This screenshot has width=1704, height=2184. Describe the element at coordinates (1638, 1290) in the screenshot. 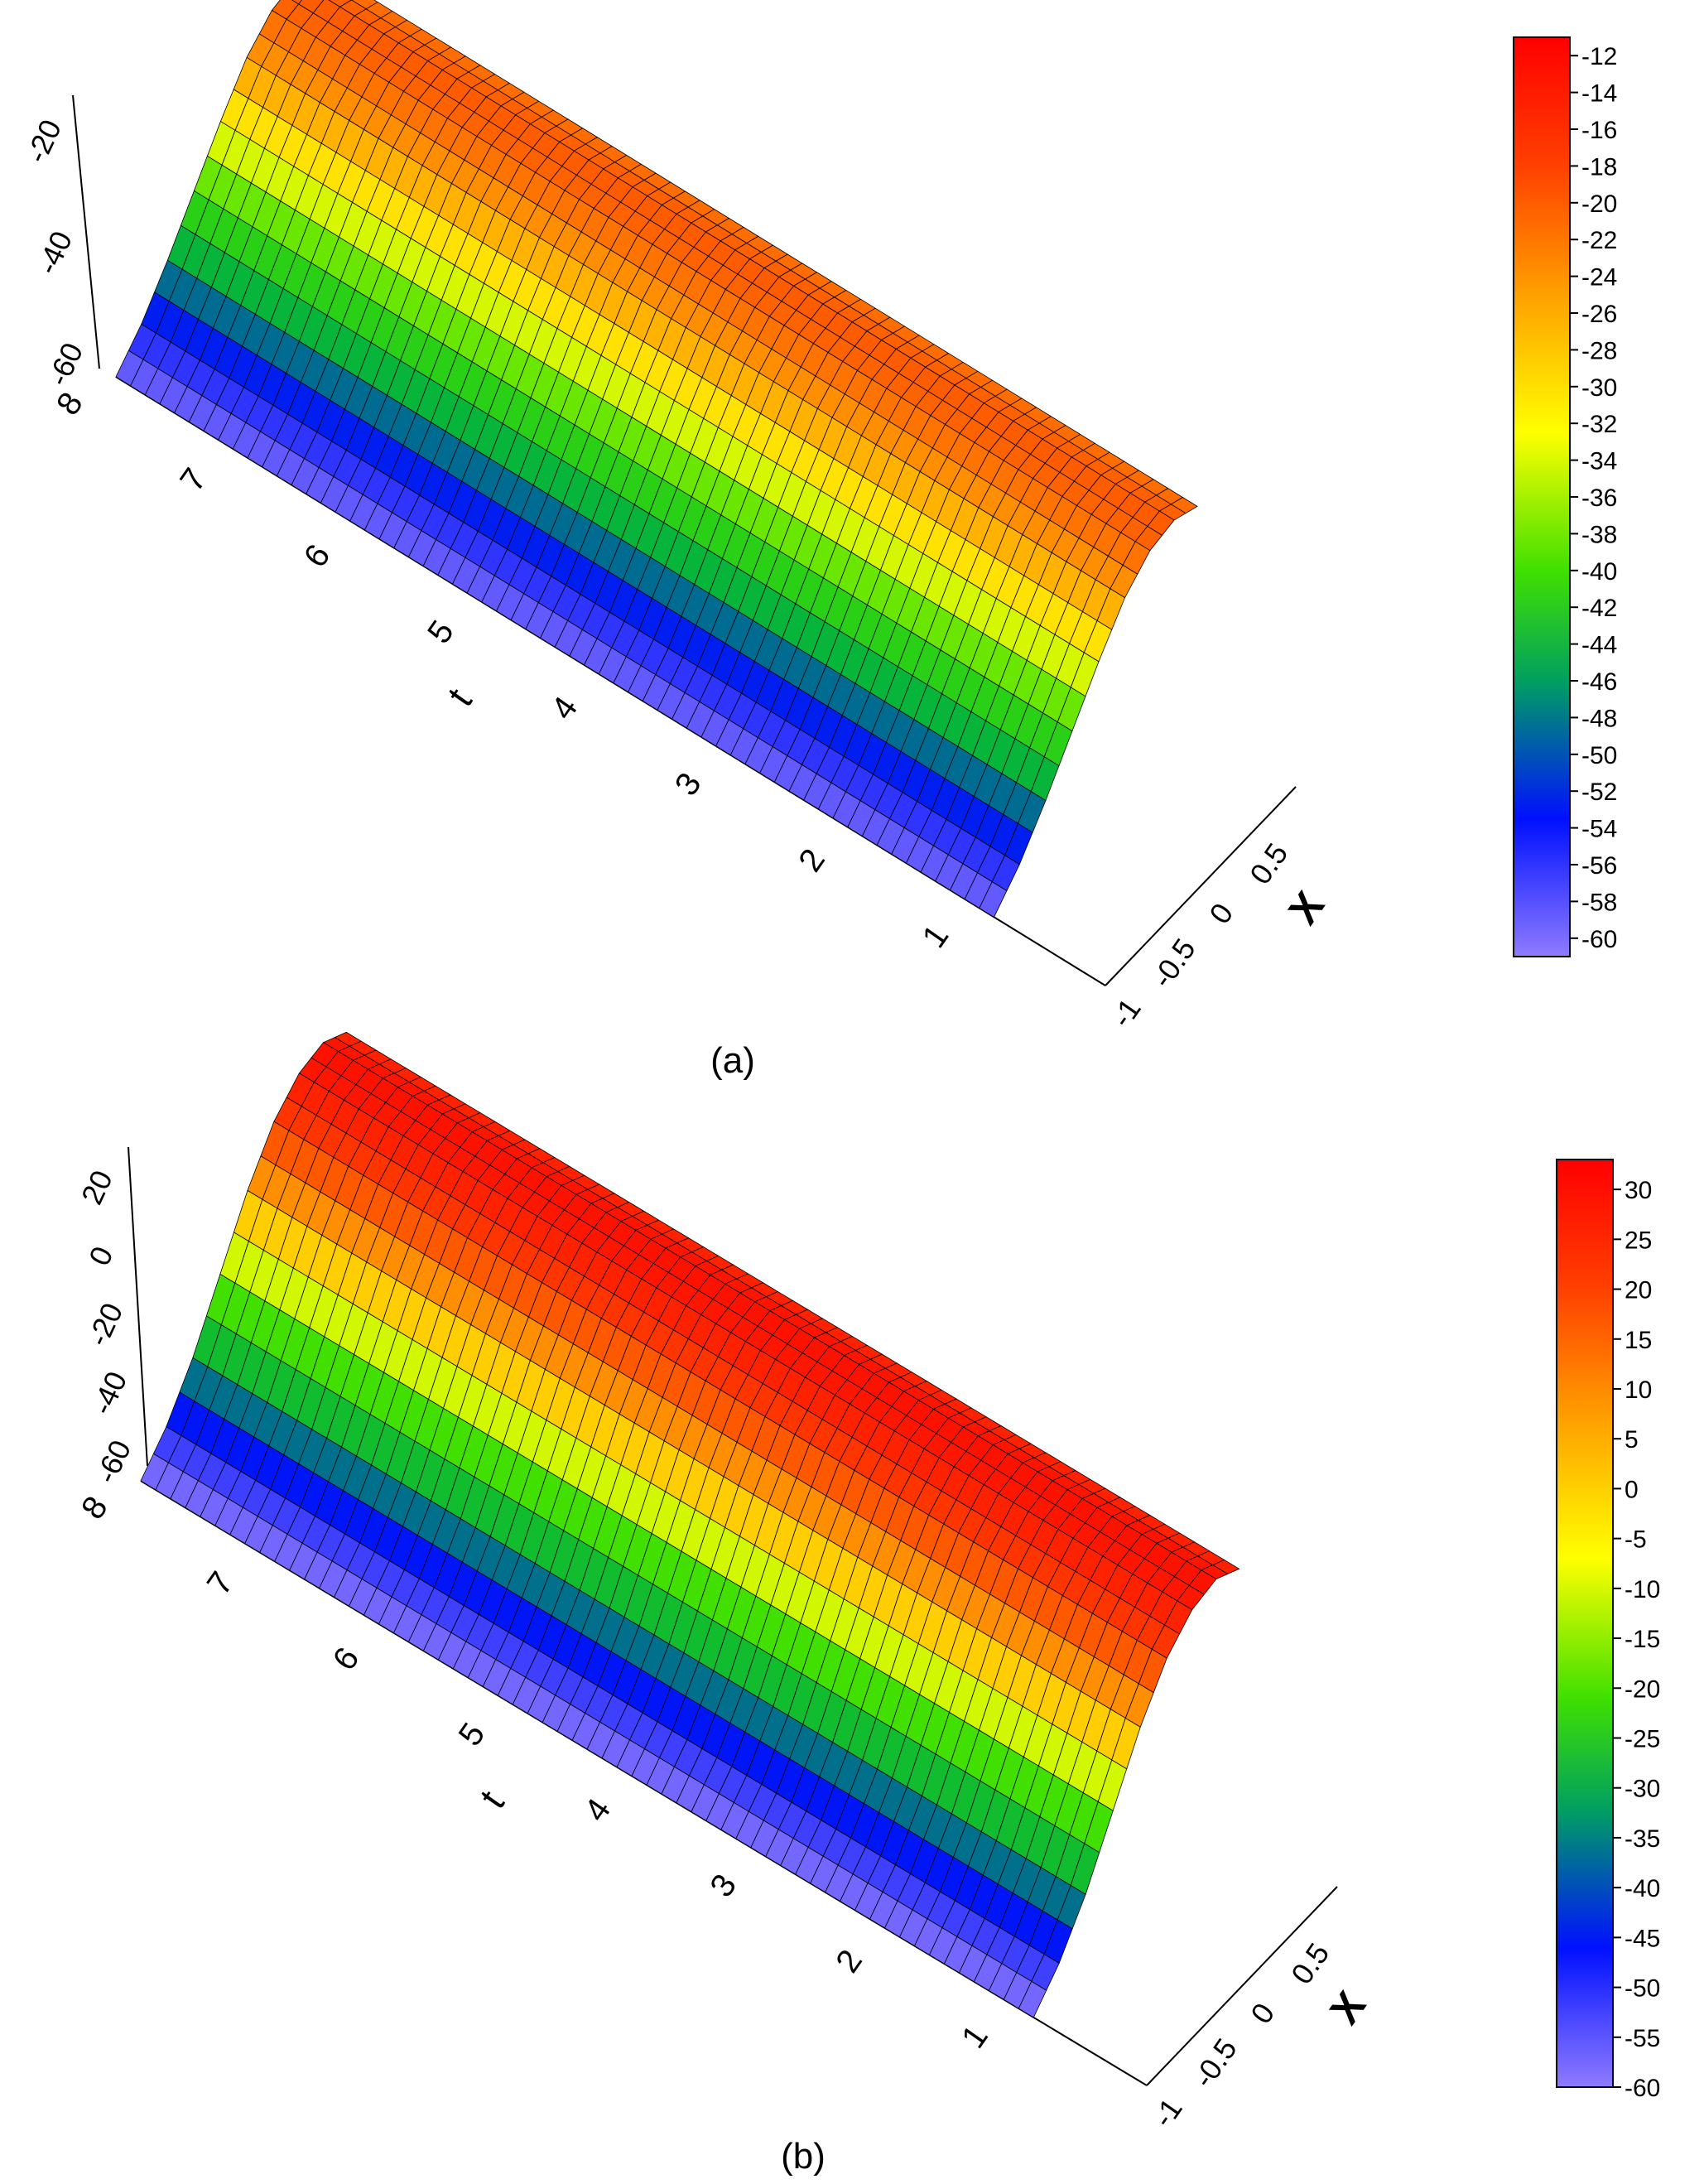

I see `colorbar-tick-label: 20` at that location.